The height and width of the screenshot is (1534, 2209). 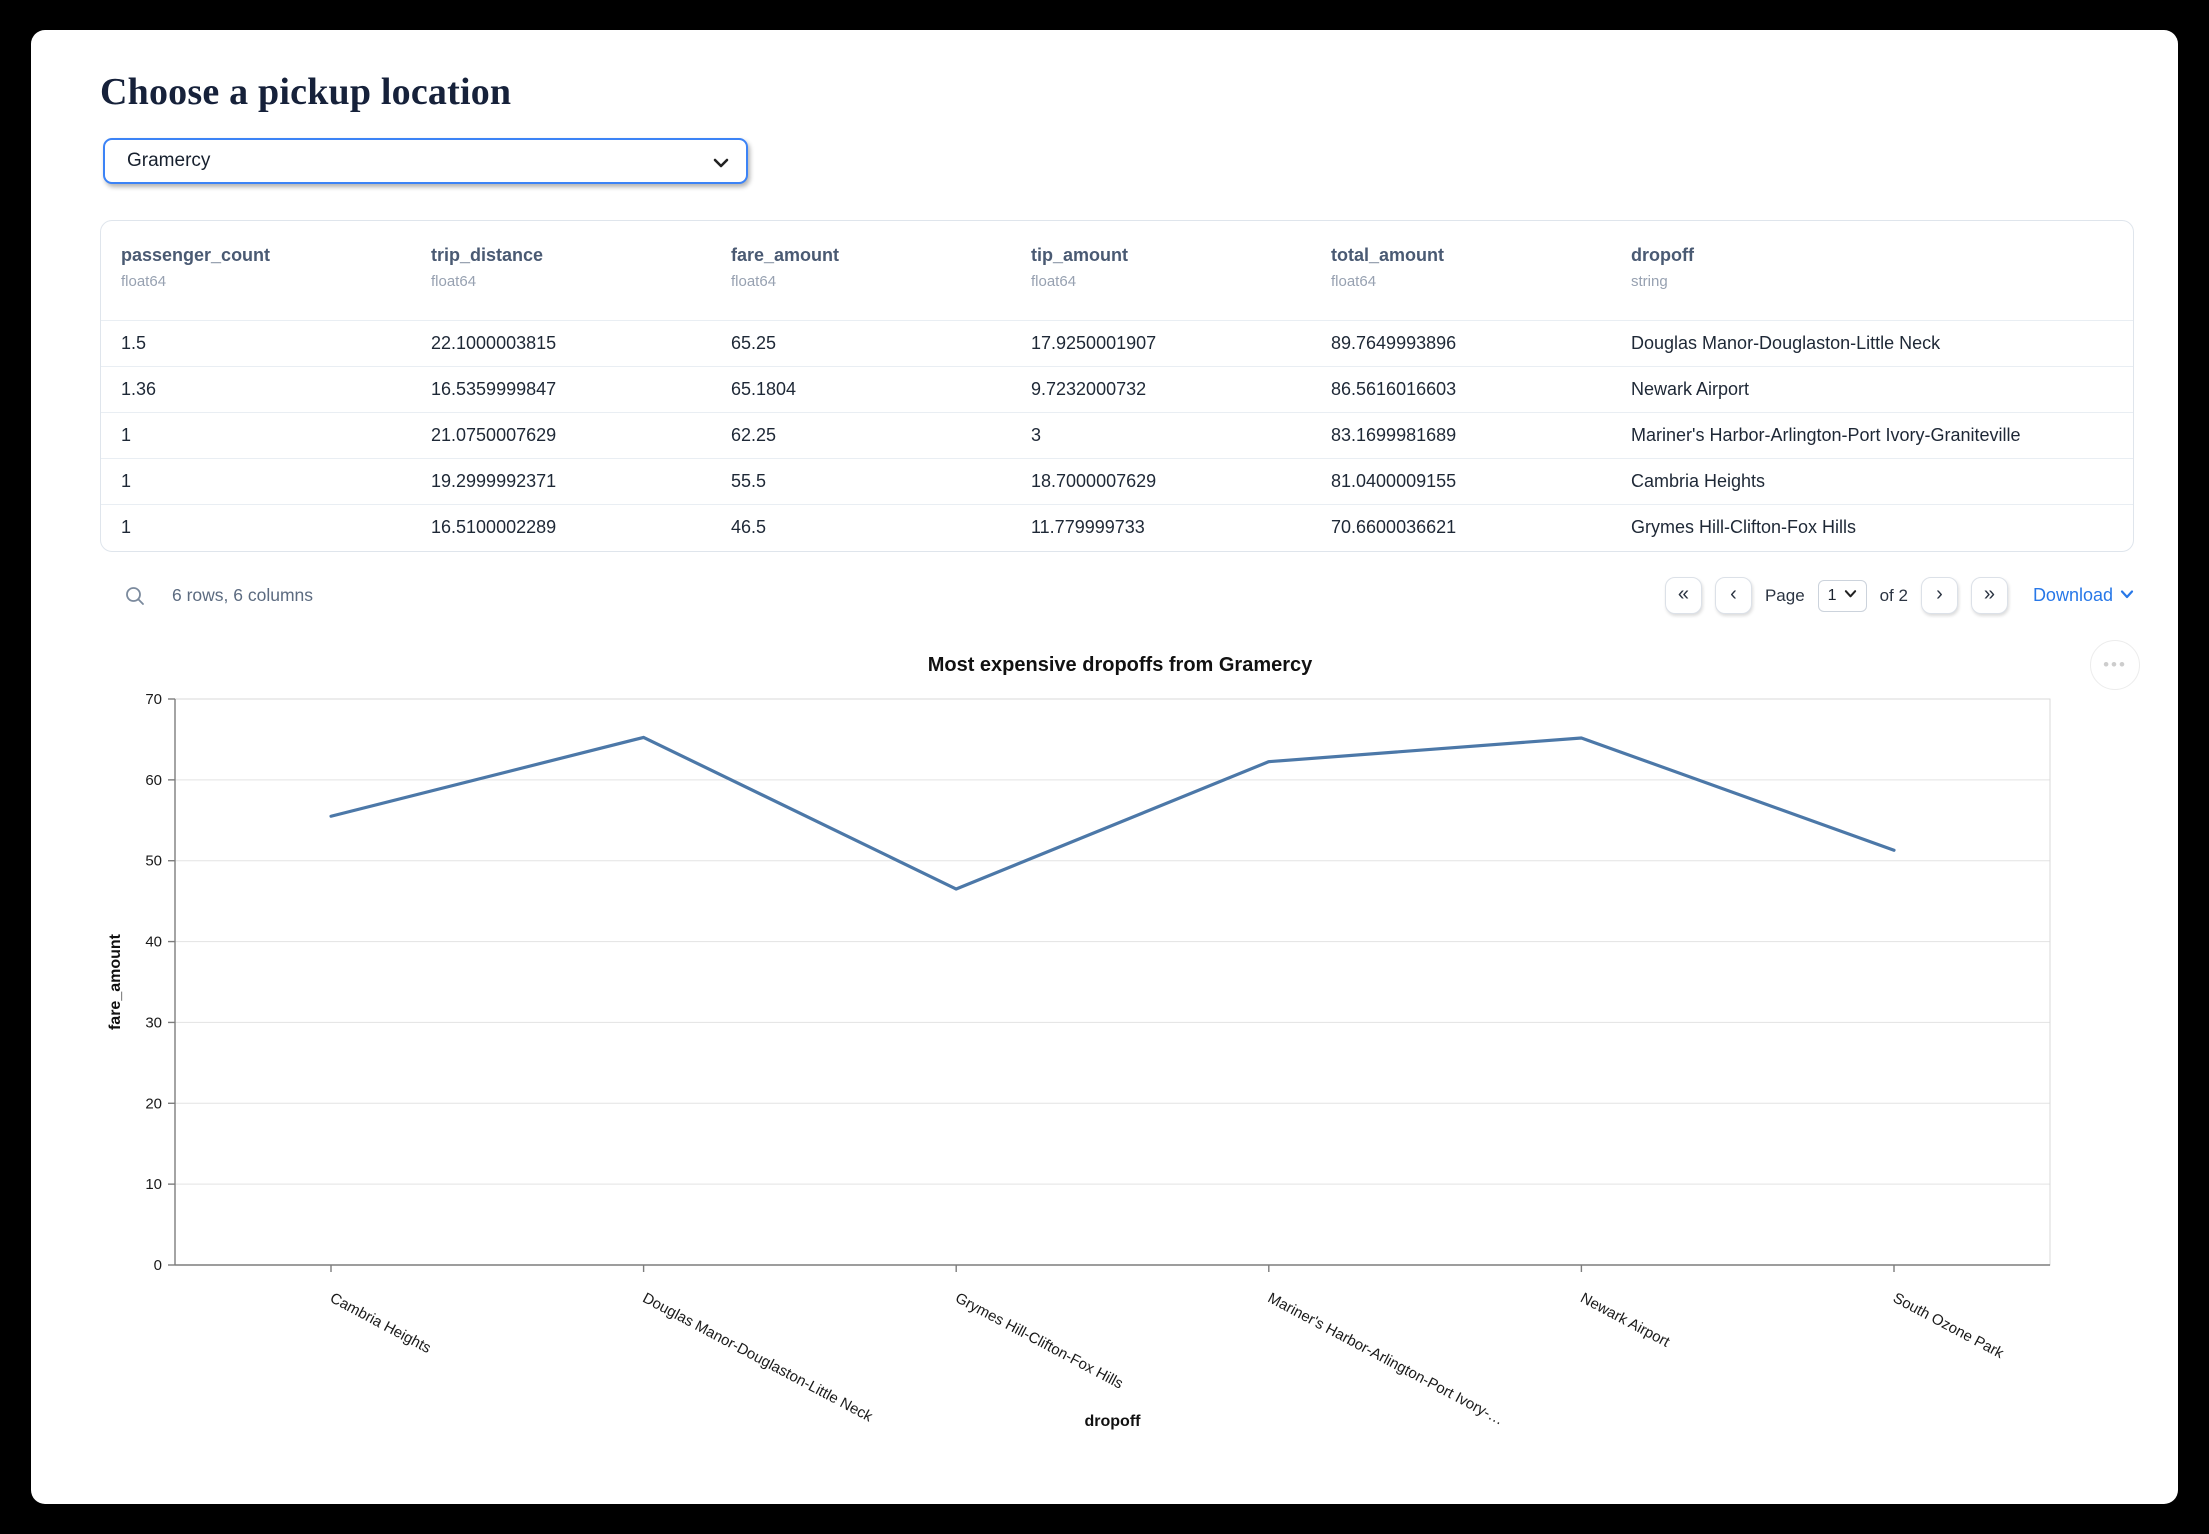 I want to click on svg-text:Douglas Manor-Douglaston-Littl: Douglas Manor-Douglaston-Little Neck, so click(x=758, y=1357).